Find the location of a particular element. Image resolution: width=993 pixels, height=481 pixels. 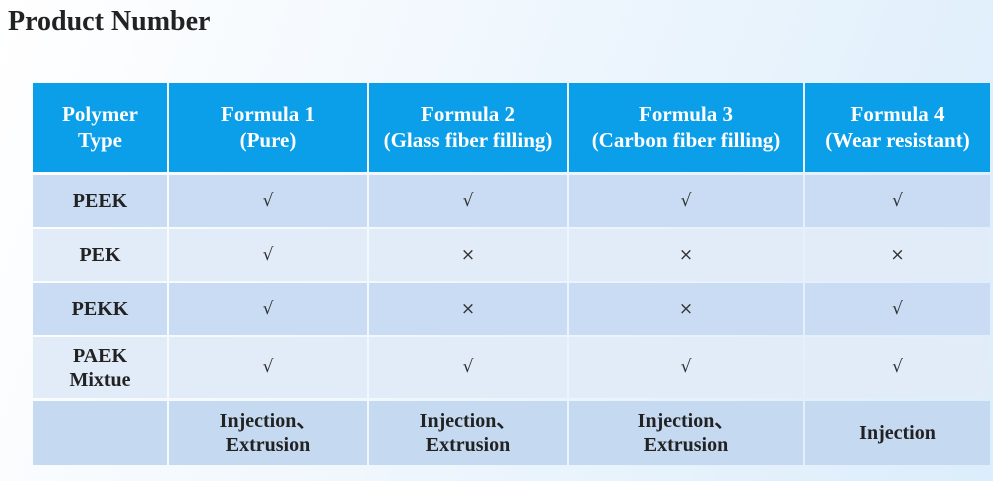

cell-text: Mixtue is located at coordinates (100, 379).